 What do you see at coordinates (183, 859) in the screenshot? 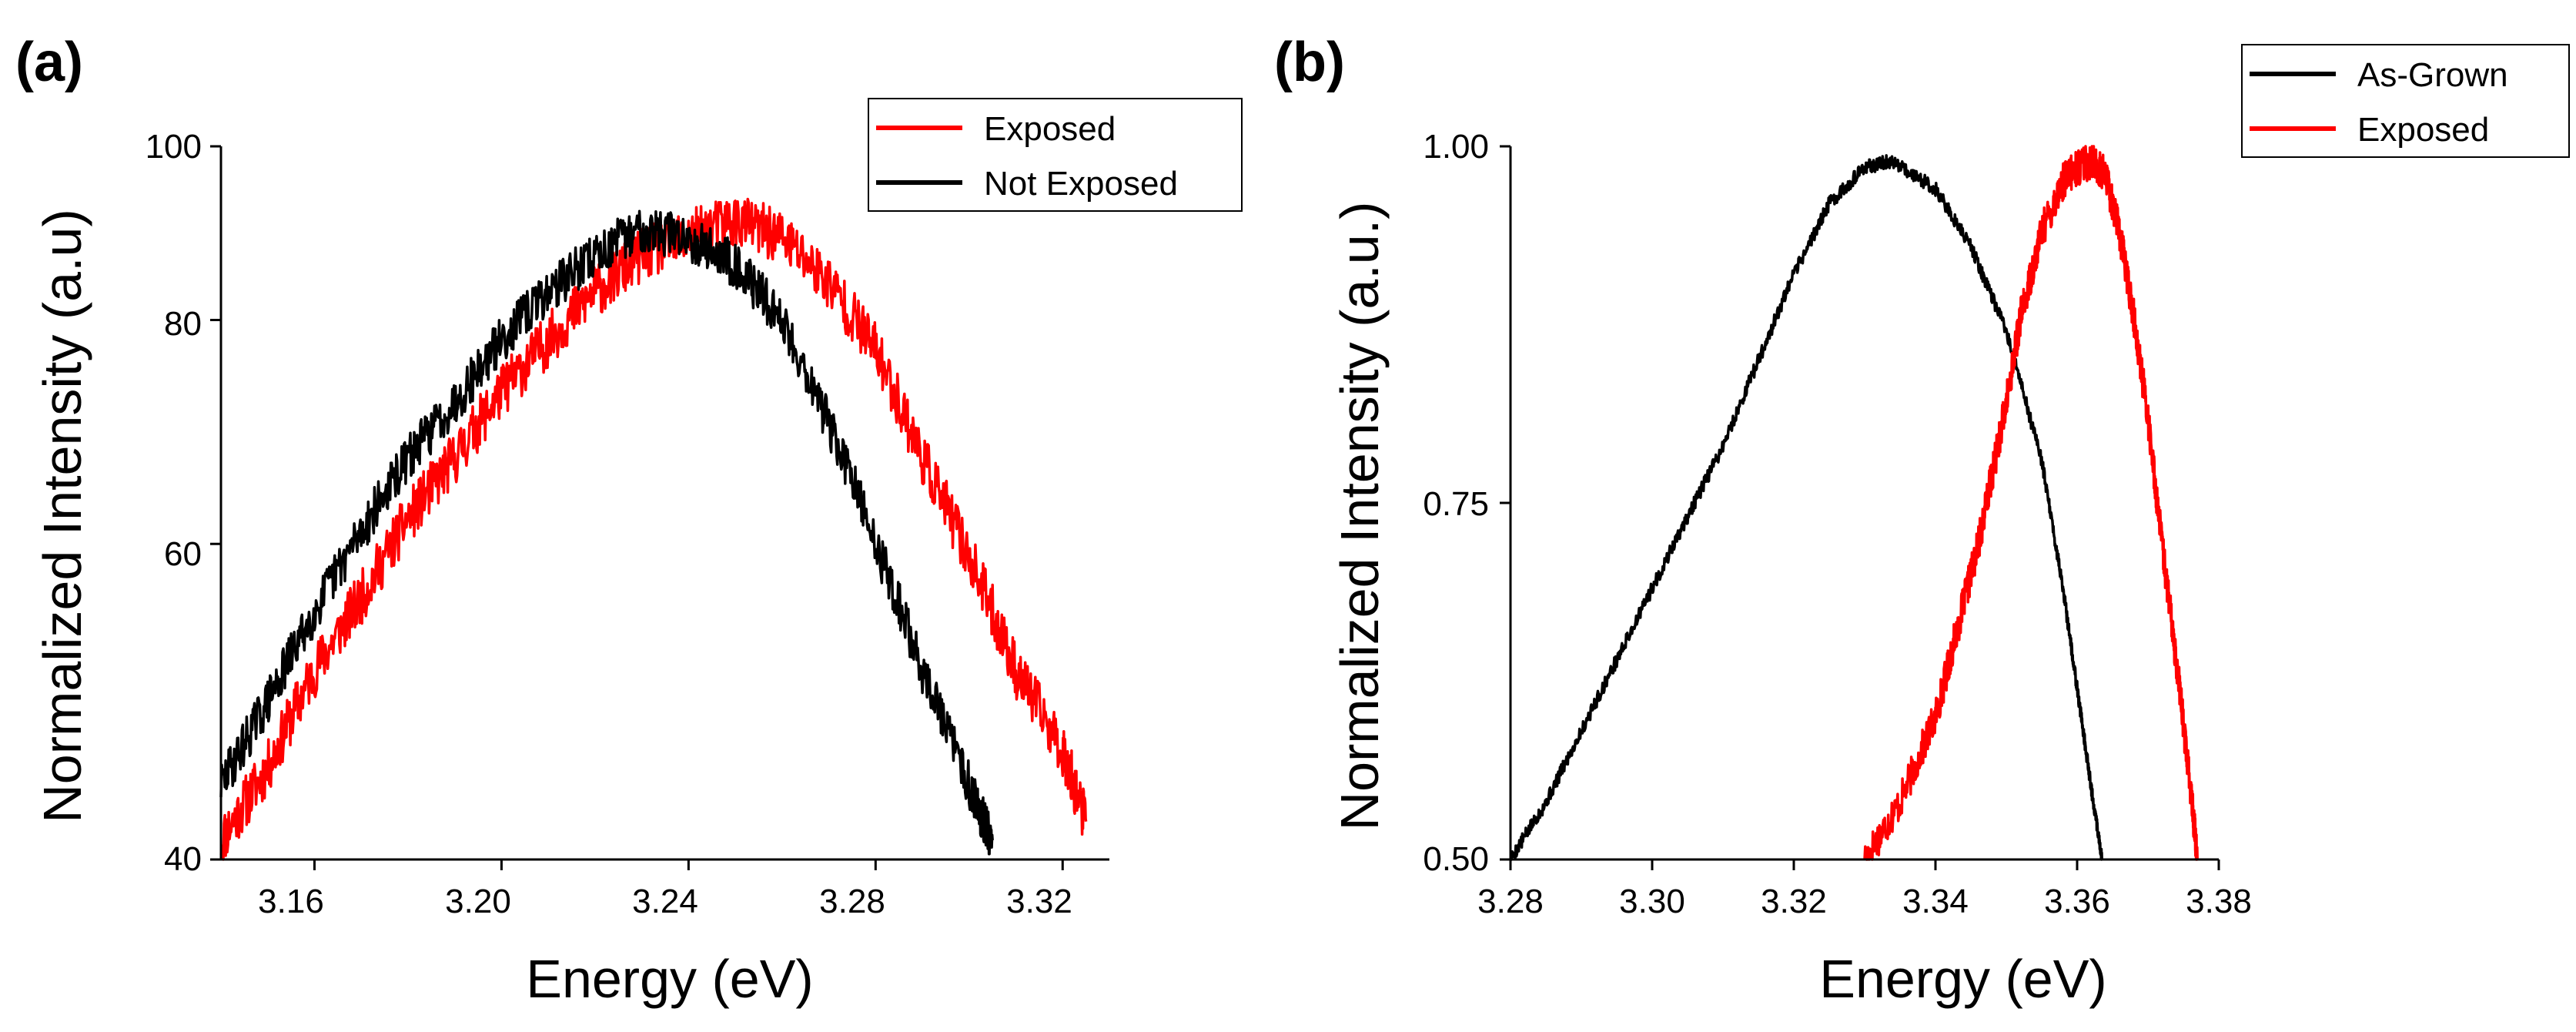
I see `panel-a-y-tick-label: 40` at bounding box center [183, 859].